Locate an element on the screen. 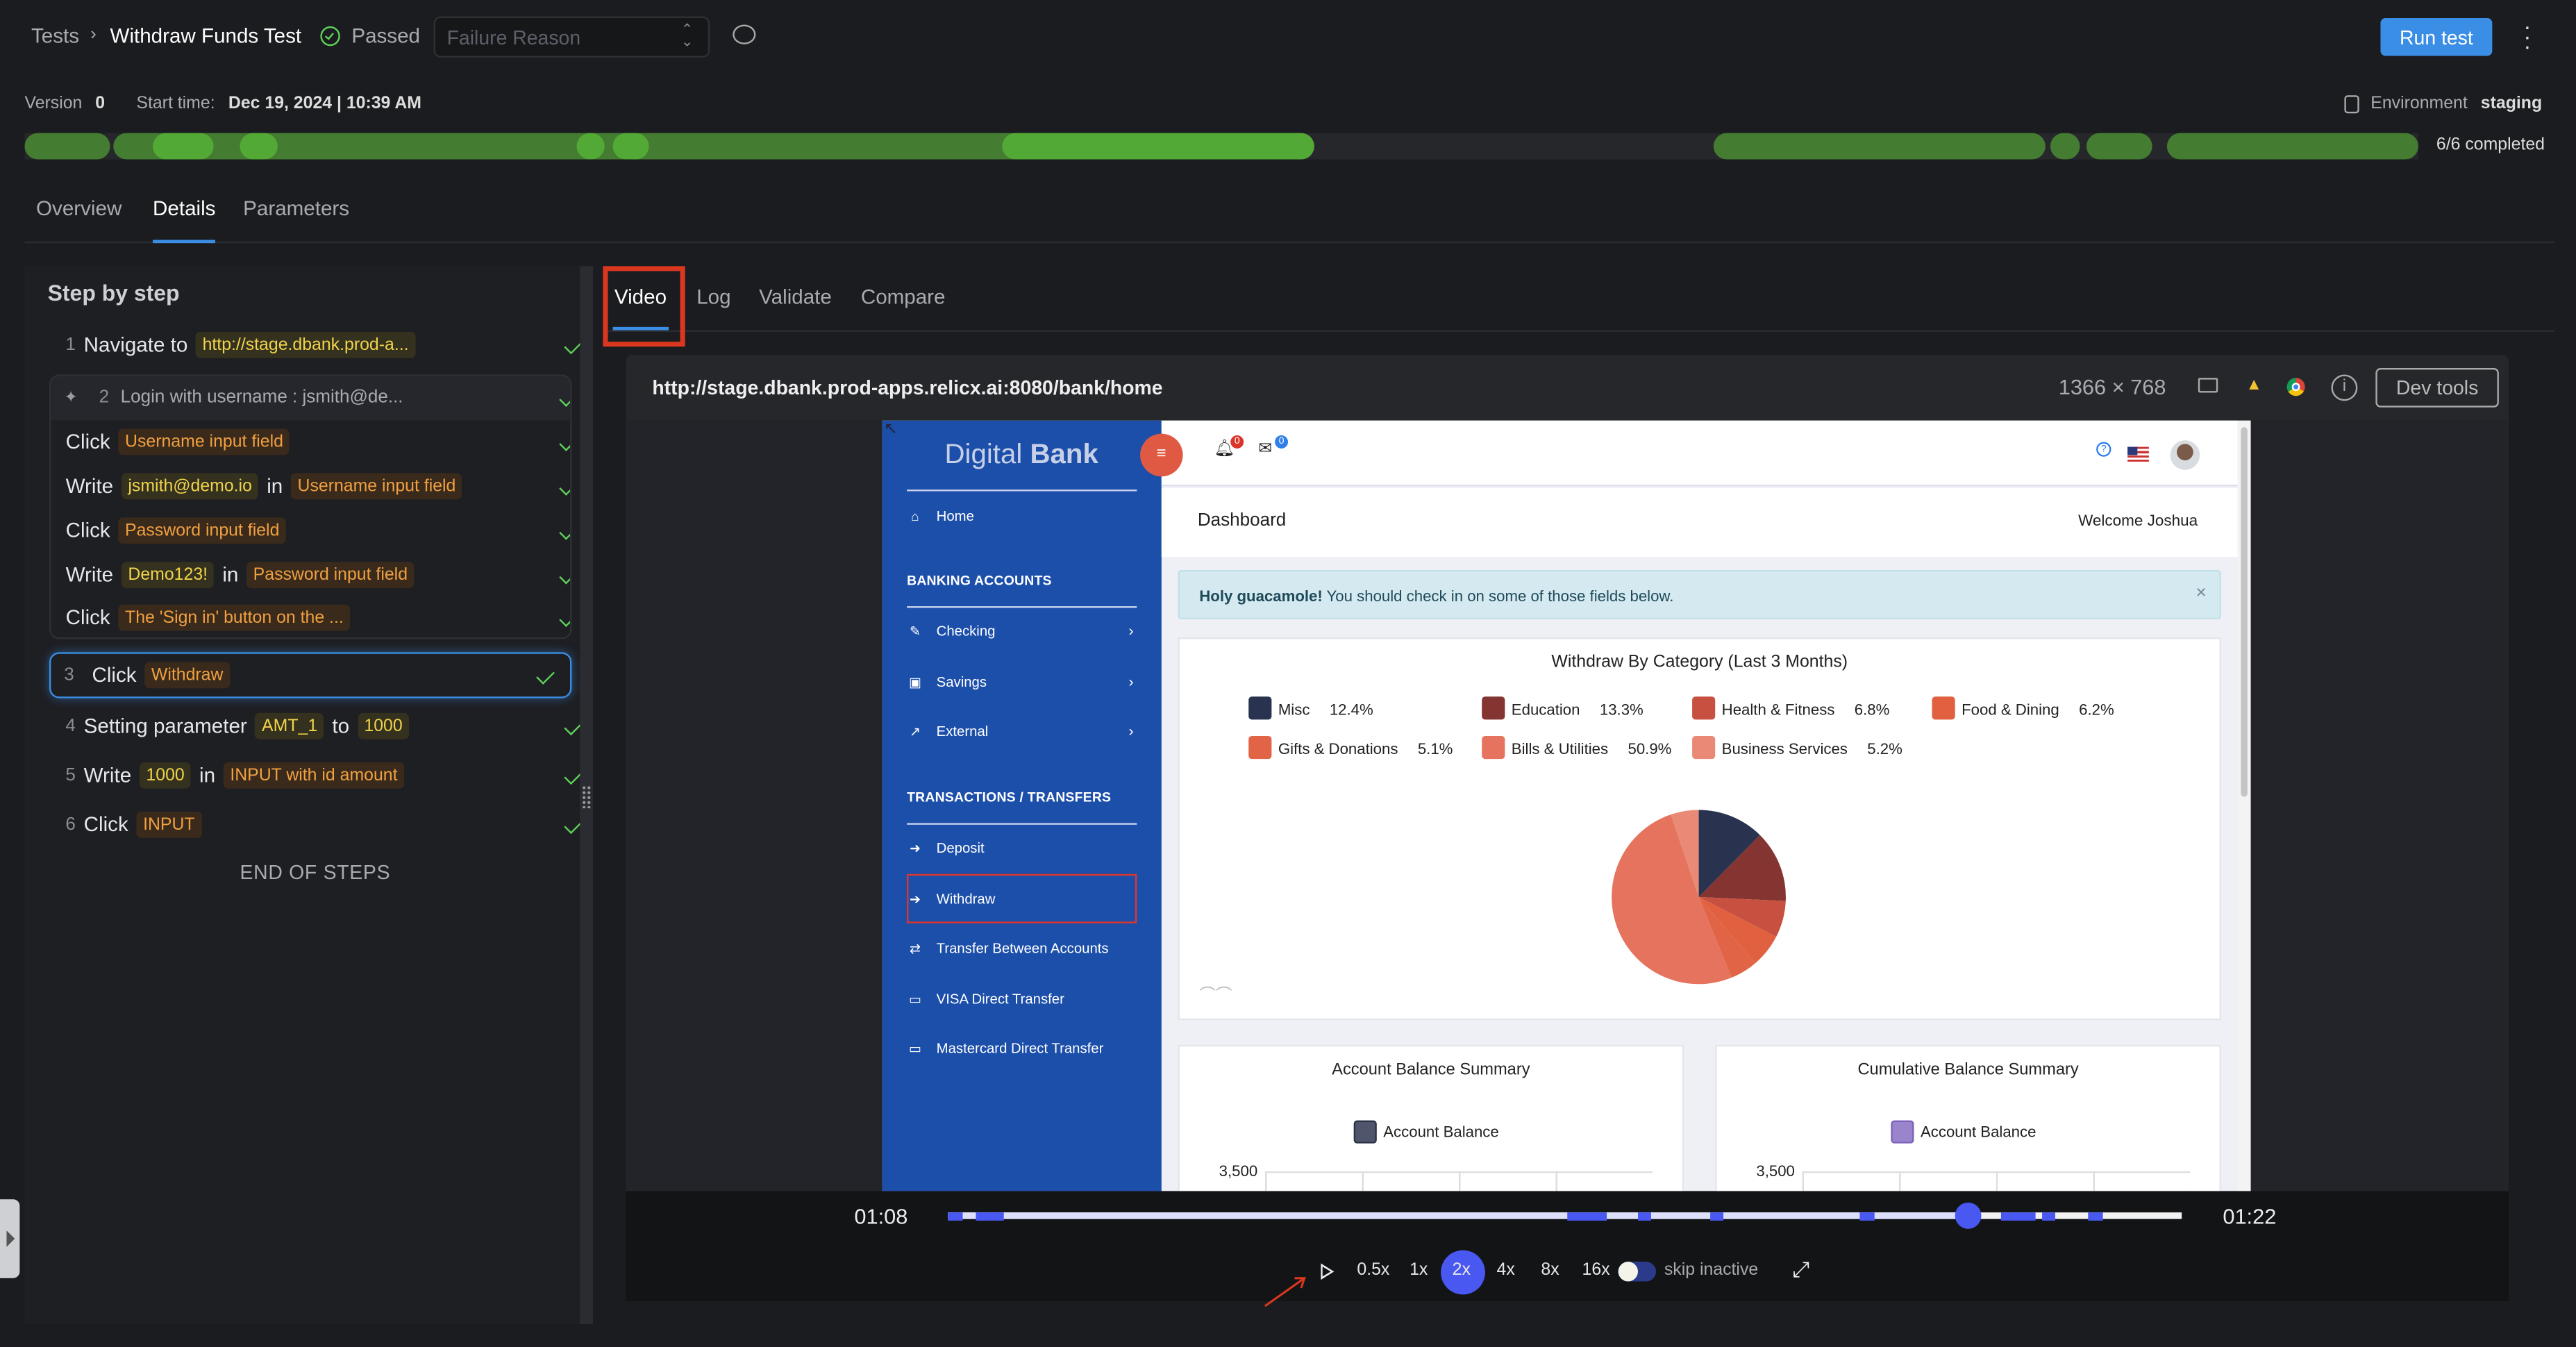  us-flag-icon is located at coordinates (2138, 454).